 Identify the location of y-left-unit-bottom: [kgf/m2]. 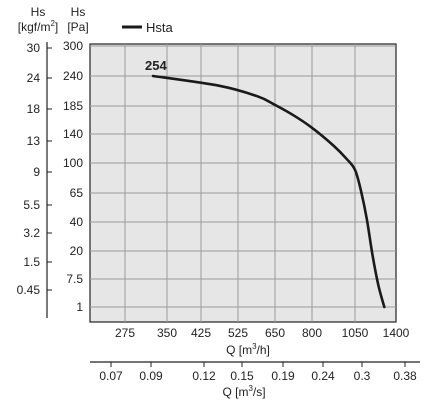
(38, 26).